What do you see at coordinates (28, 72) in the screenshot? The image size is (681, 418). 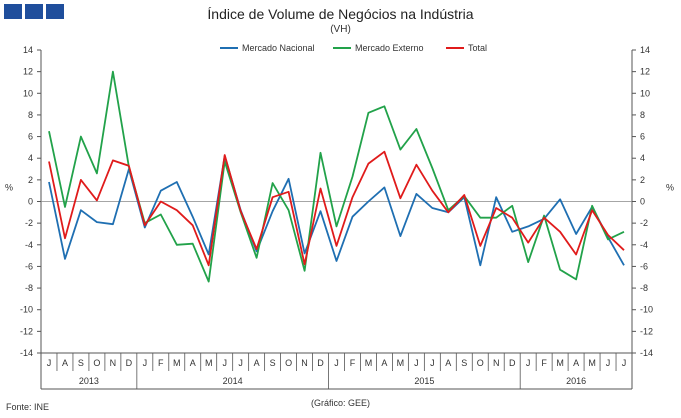 I see `y-tick-label-left: 12` at bounding box center [28, 72].